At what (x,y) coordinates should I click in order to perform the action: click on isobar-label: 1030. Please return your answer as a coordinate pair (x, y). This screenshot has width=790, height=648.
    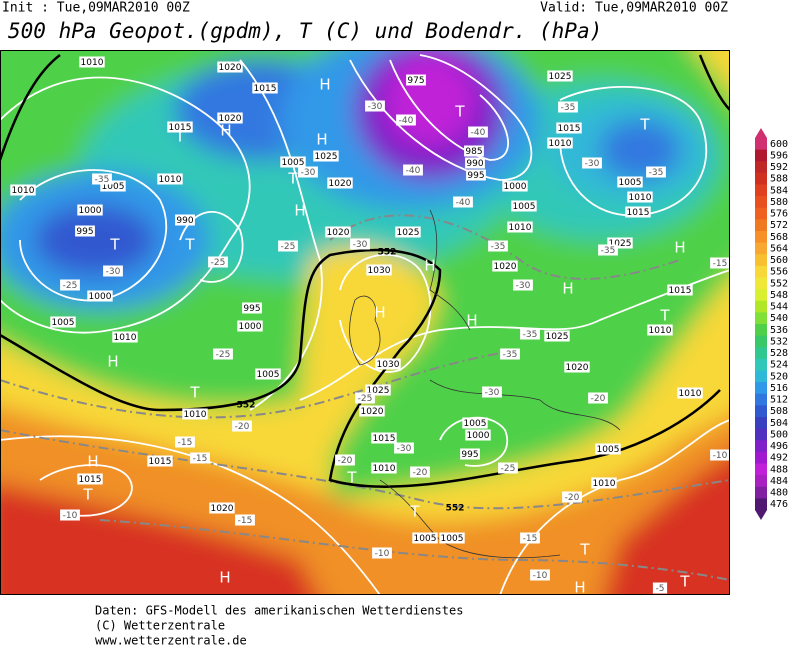
    Looking at the image, I should click on (388, 365).